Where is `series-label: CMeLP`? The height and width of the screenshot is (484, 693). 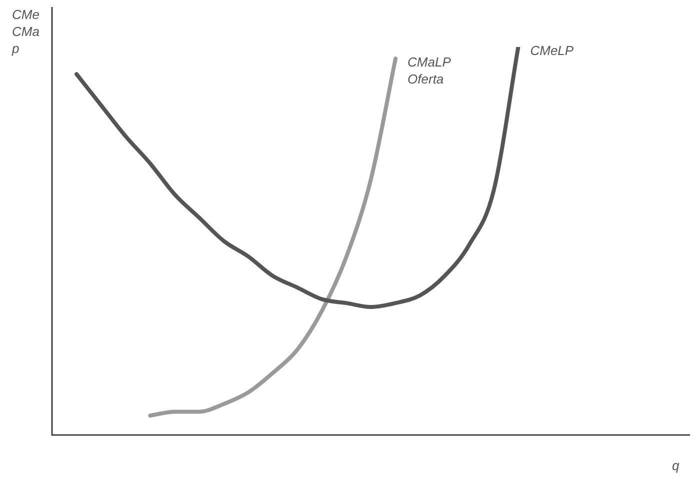
series-label: CMeLP is located at coordinates (552, 50).